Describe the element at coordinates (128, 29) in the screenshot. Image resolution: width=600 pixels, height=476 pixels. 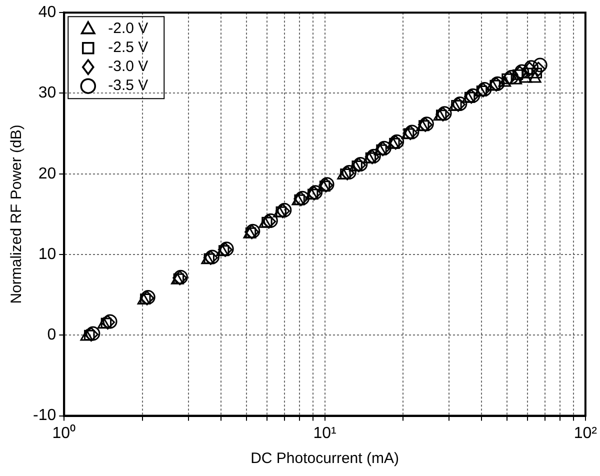
I see `legend-label: -2.0 V` at that location.